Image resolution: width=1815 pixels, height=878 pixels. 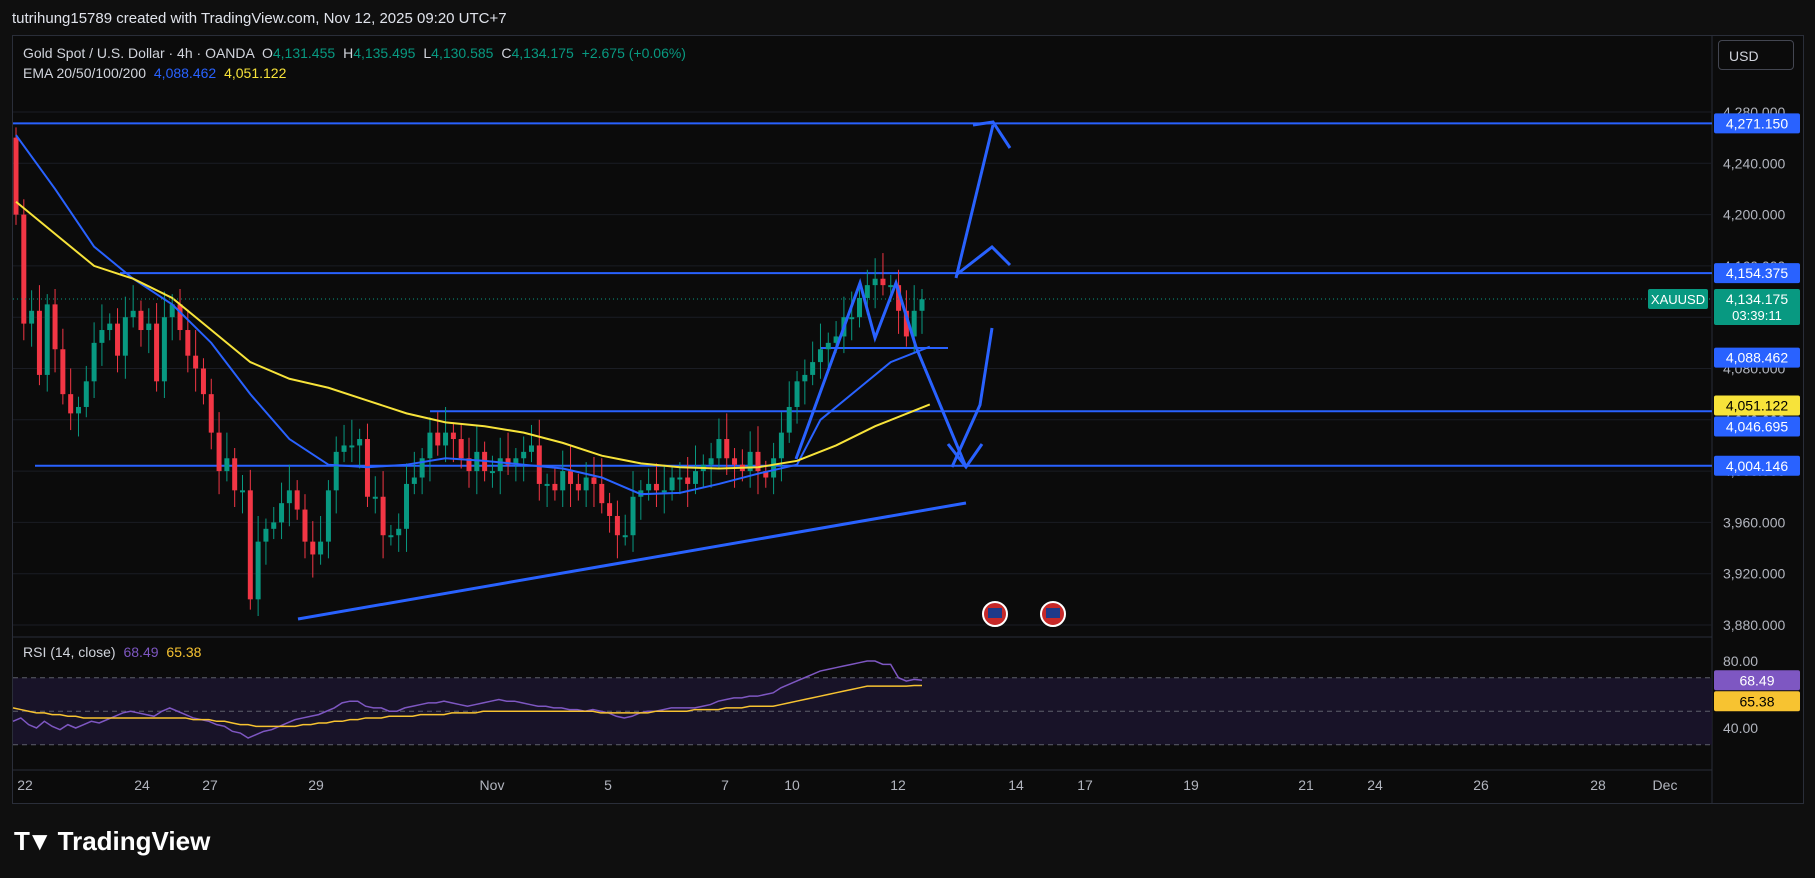 What do you see at coordinates (1757, 315) in the screenshot?
I see `candle-countdown: 03:39:11` at bounding box center [1757, 315].